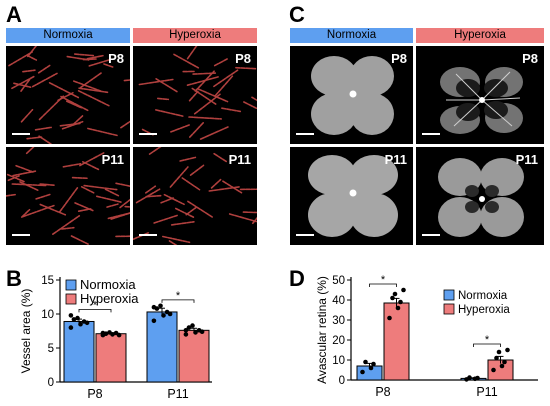  I want to click on y-tick-label: 5, so click(51, 349).